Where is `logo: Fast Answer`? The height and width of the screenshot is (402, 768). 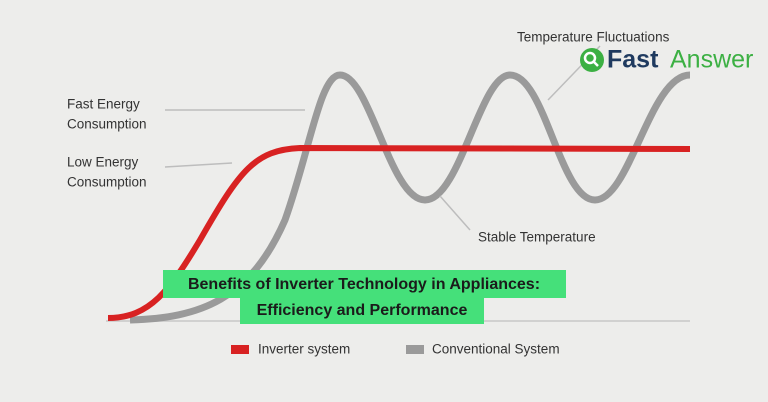 logo: Fast Answer is located at coordinates (666, 60).